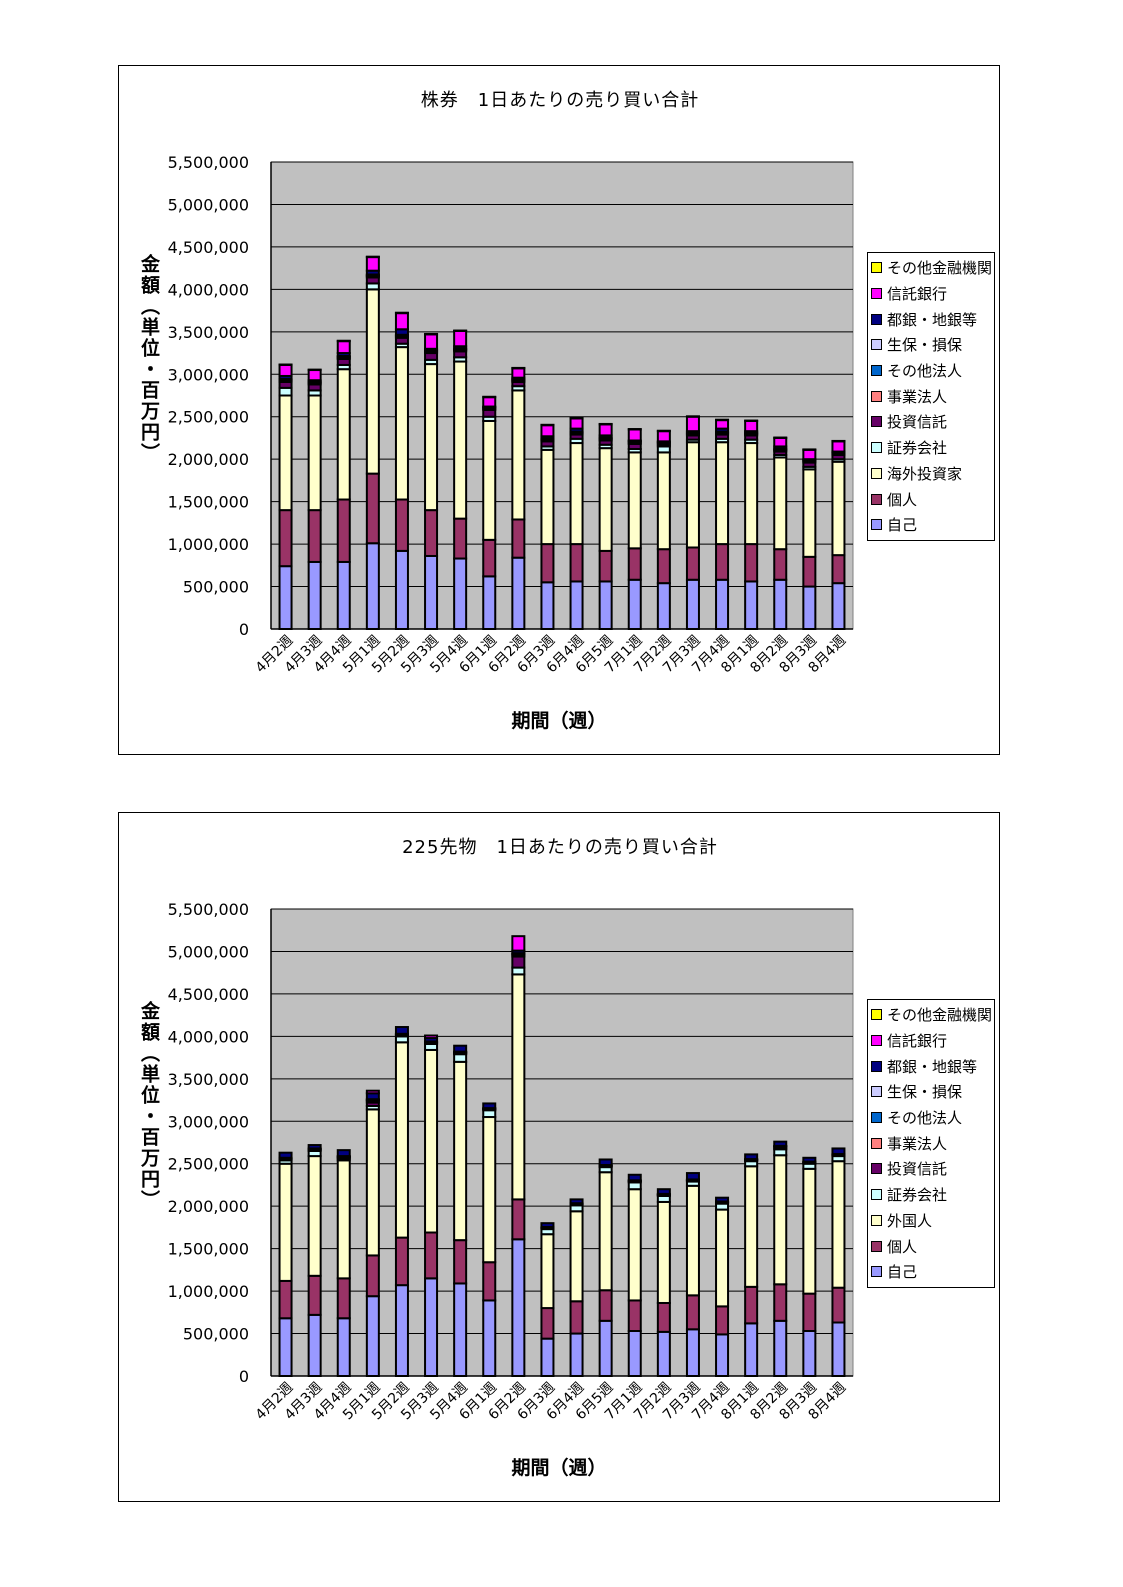  I want to click on legend-item: 事業法人, so click(931, 396).